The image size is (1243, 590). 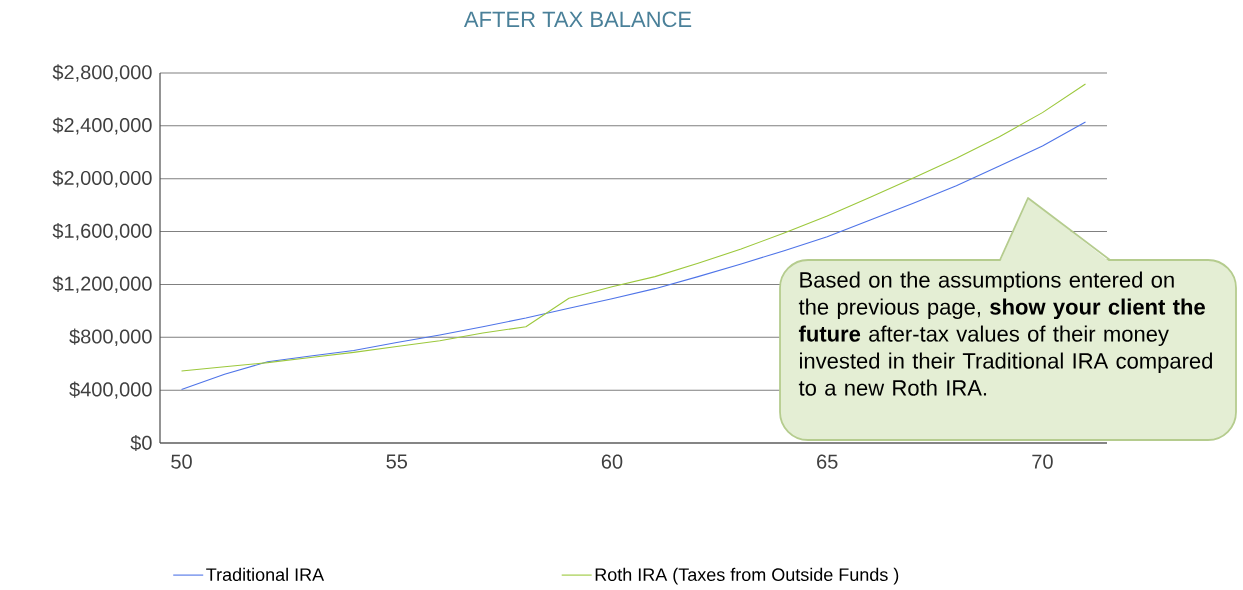 I want to click on y-tick-label: $1,200,000, so click(x=102, y=284).